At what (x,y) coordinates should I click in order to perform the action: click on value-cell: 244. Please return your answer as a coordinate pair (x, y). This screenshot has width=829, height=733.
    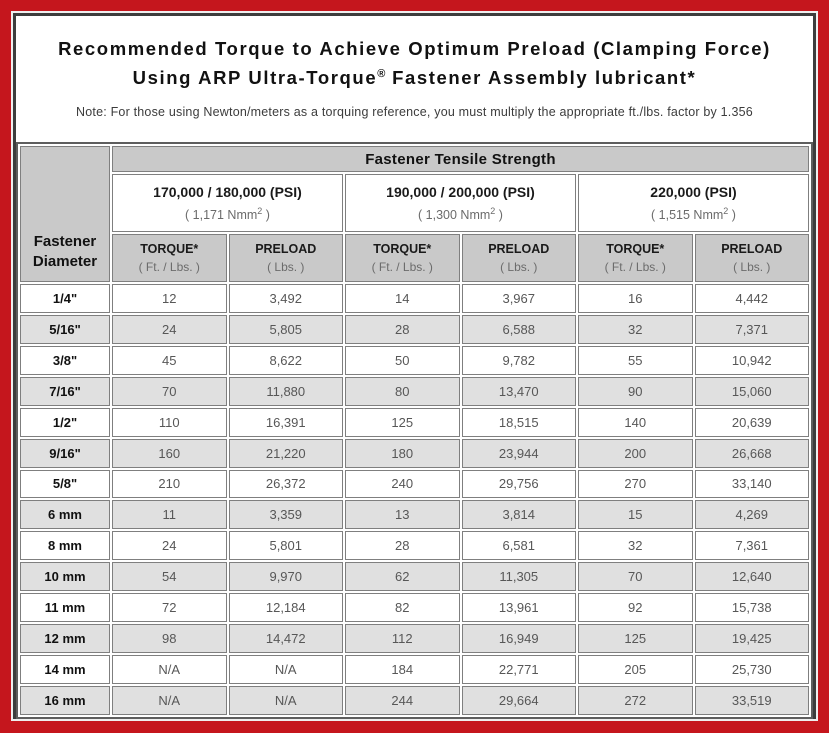
    Looking at the image, I should click on (402, 700).